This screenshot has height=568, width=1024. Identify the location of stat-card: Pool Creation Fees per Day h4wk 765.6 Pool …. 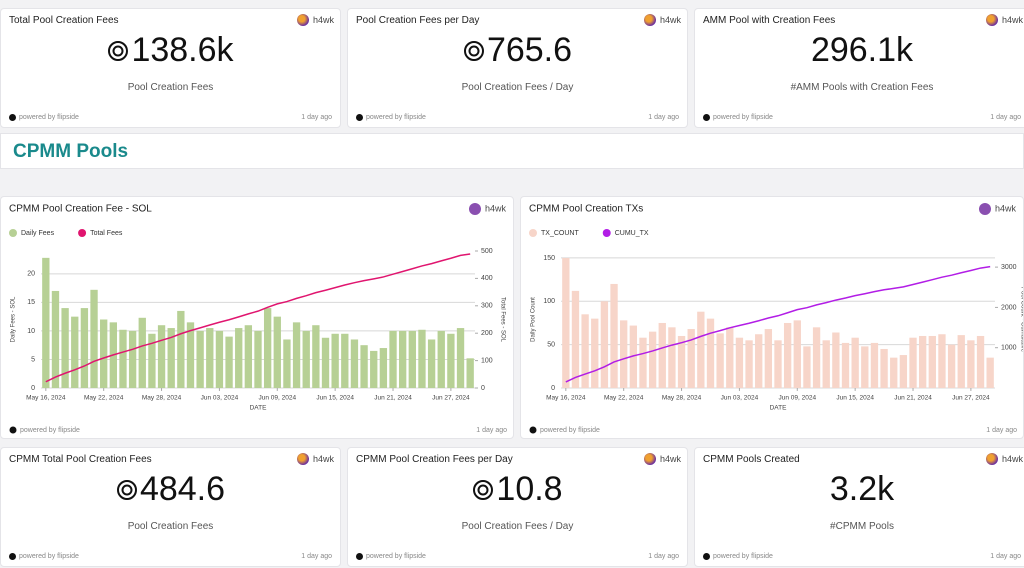
(517, 68).